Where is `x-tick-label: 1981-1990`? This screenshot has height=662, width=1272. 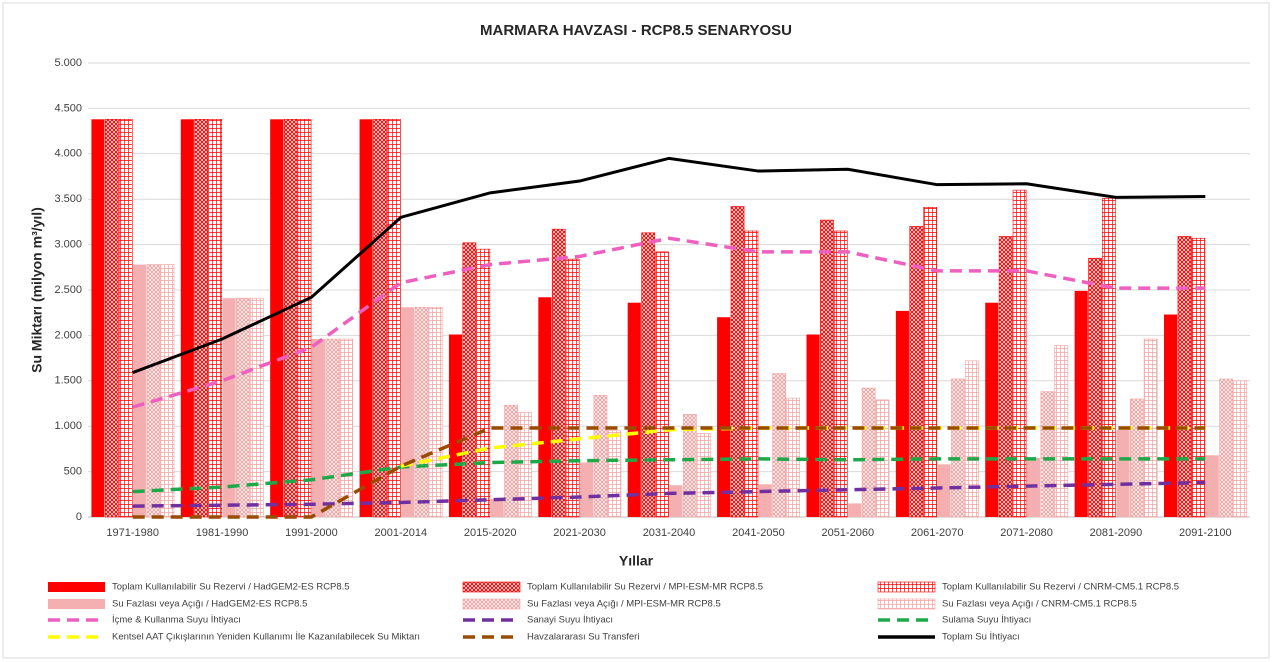 x-tick-label: 1981-1990 is located at coordinates (222, 533).